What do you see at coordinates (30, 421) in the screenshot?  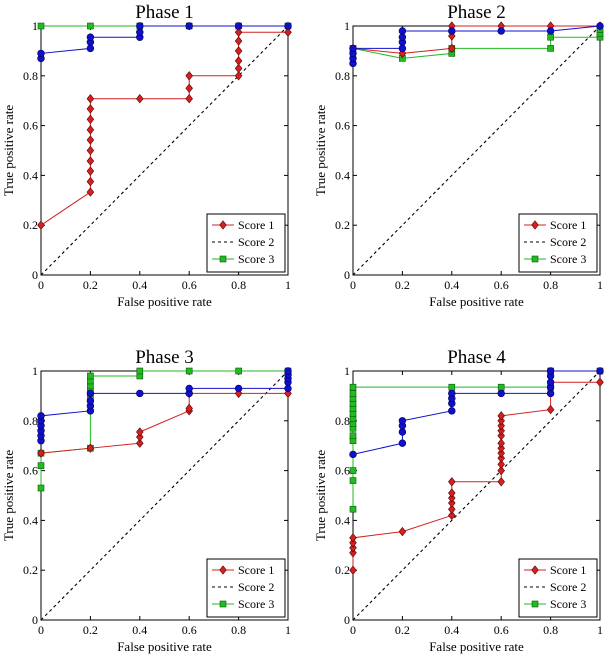 I see `y-tick-label: 0.8` at bounding box center [30, 421].